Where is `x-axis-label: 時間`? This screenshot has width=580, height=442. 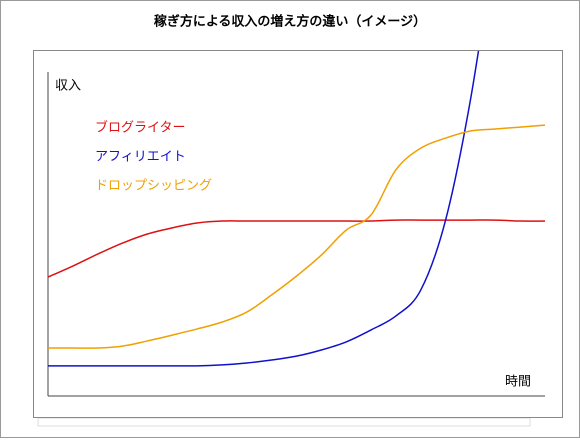
x-axis-label: 時間 is located at coordinates (518, 382).